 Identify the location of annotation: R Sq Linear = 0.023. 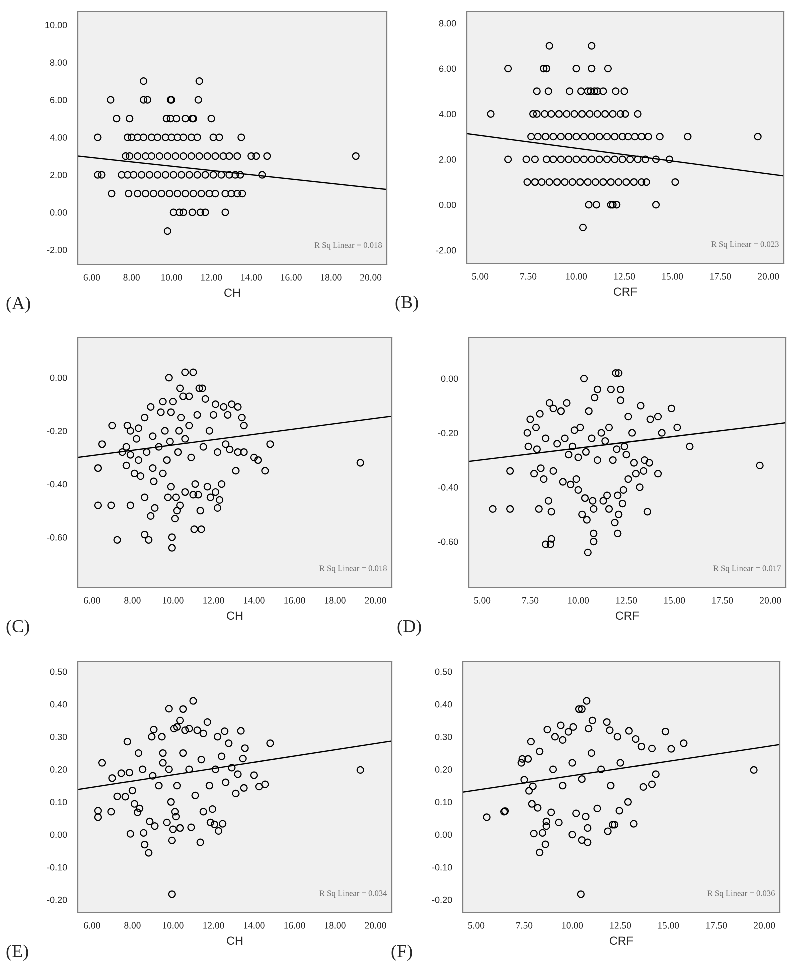
(745, 245).